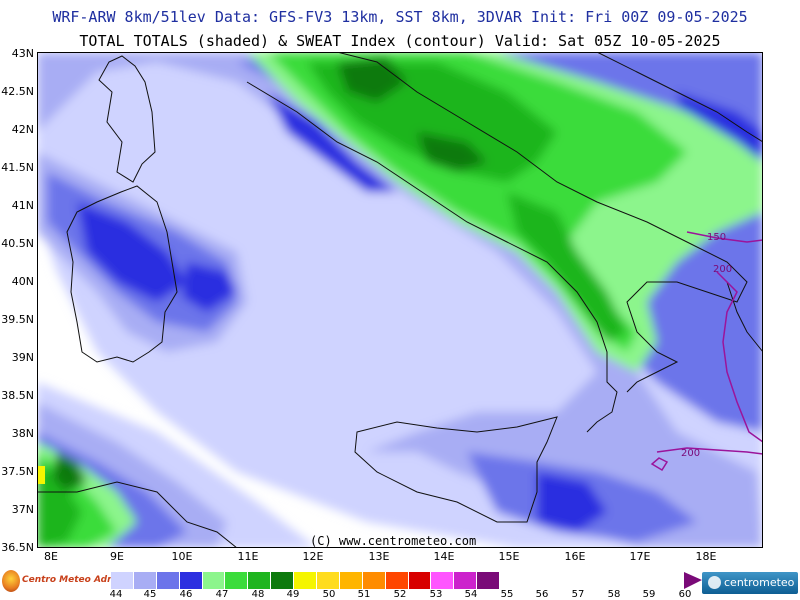  I want to click on lon-label: 18E, so click(706, 556).